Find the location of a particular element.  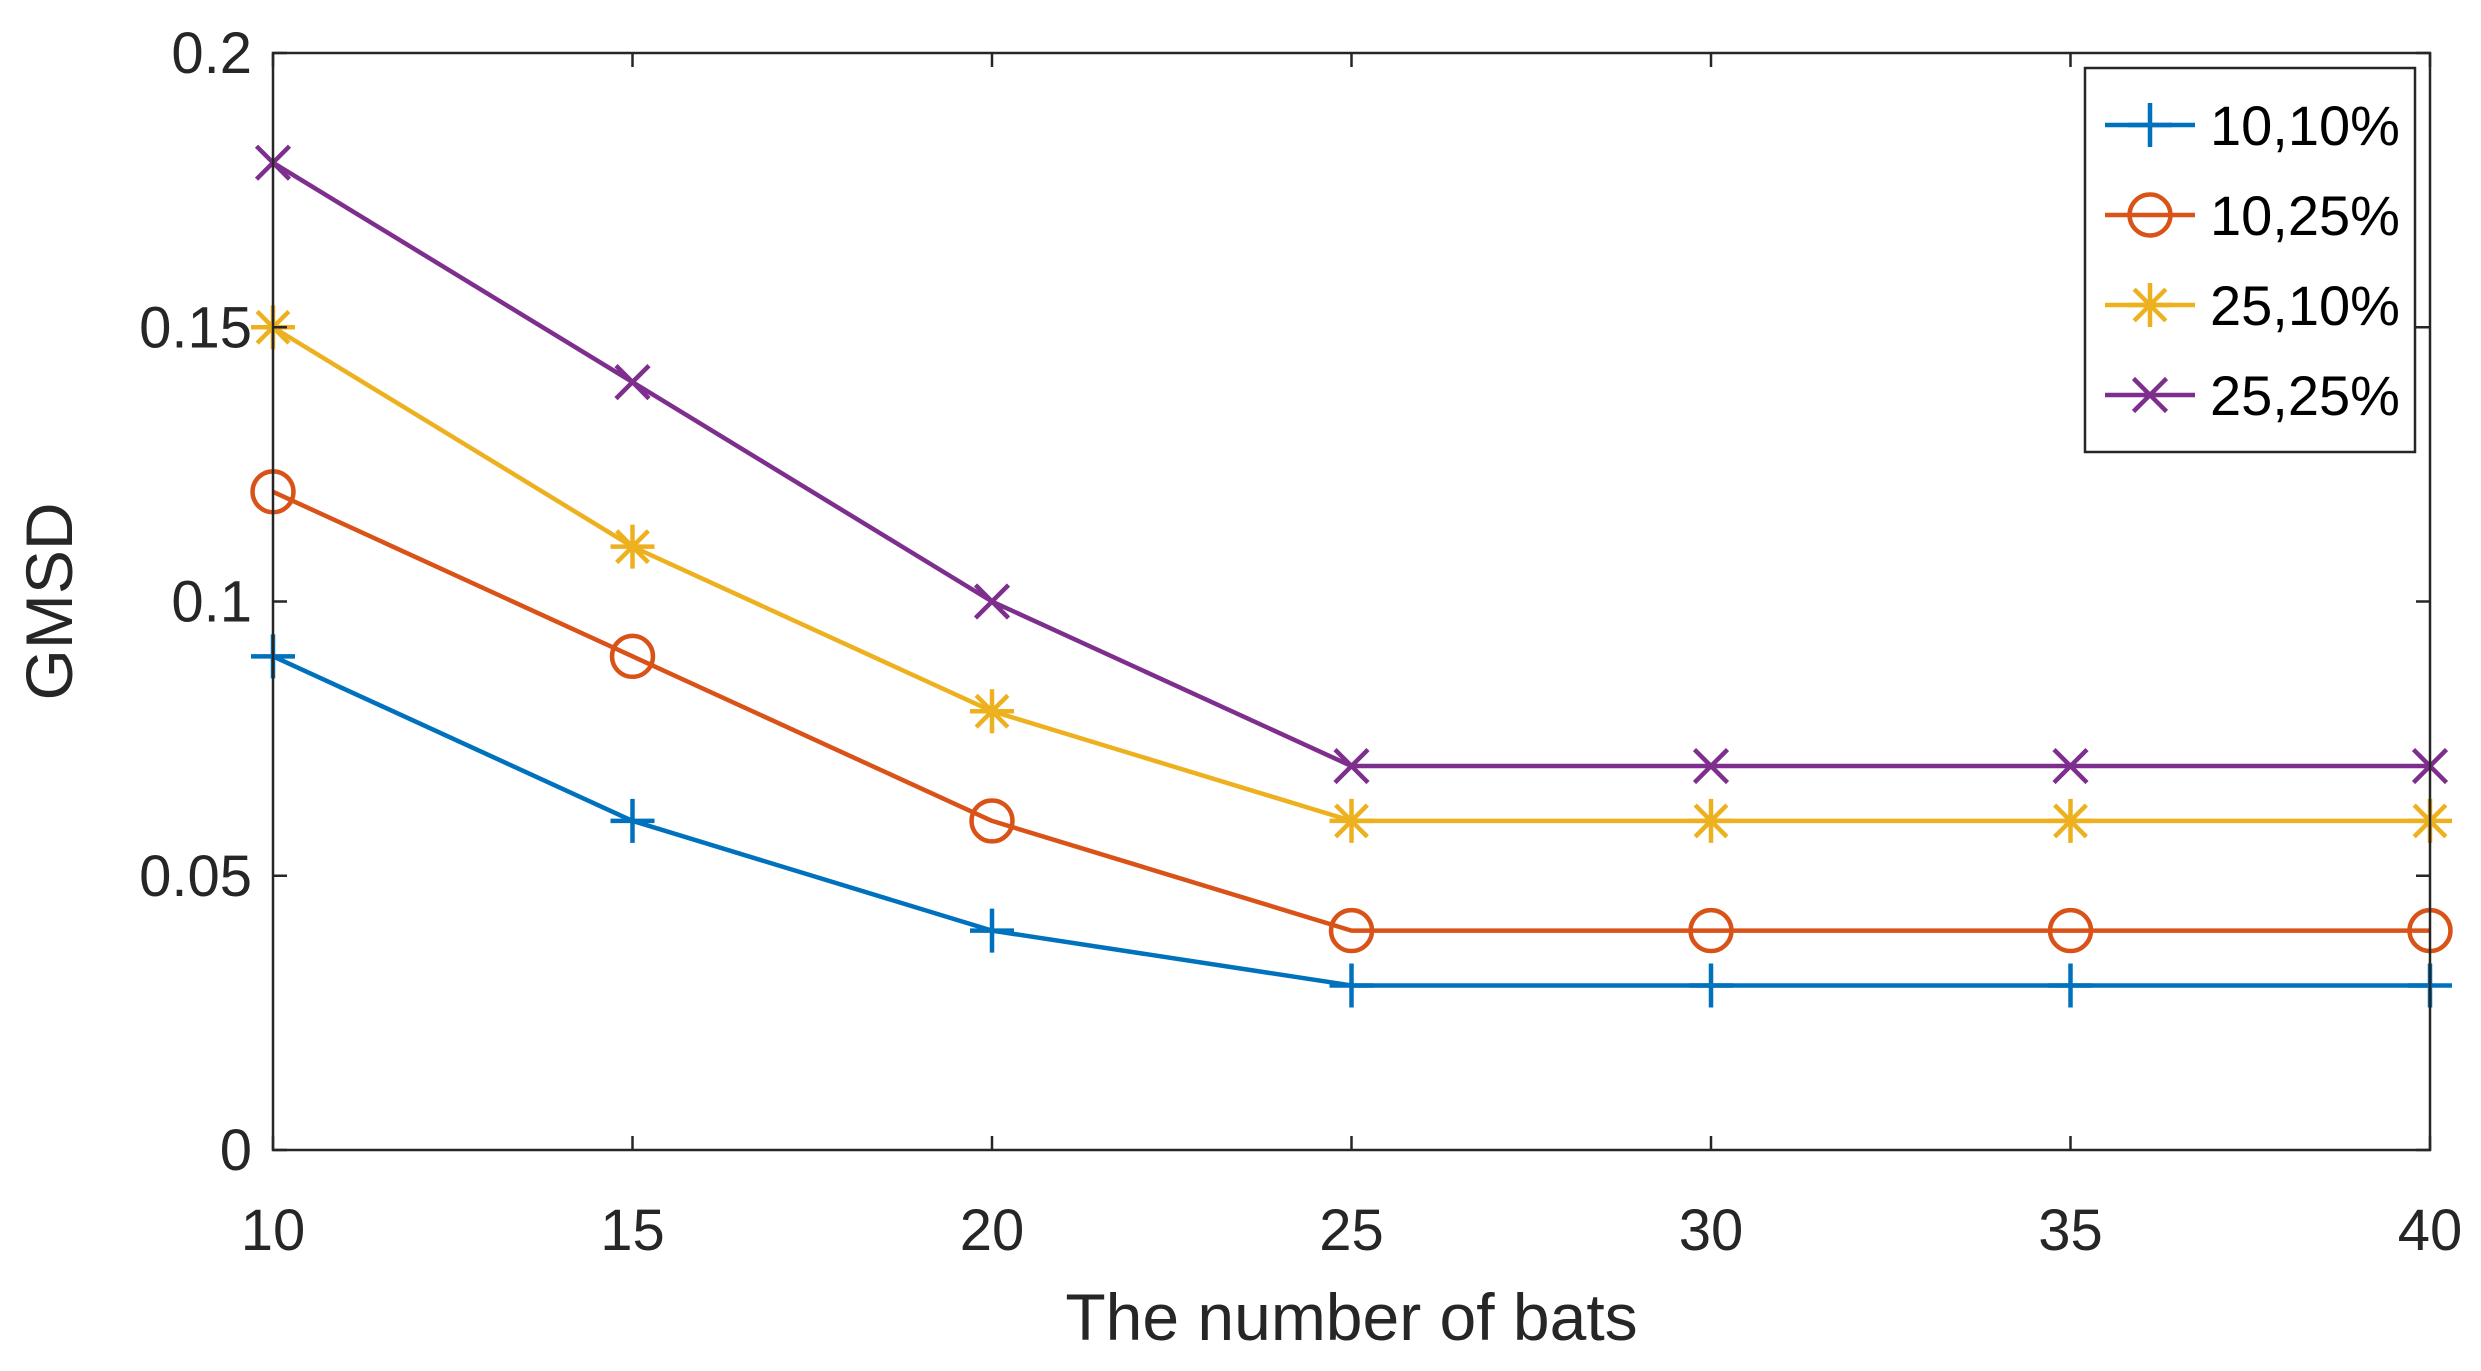

legend-label: 10,10% is located at coordinates (2305, 125).